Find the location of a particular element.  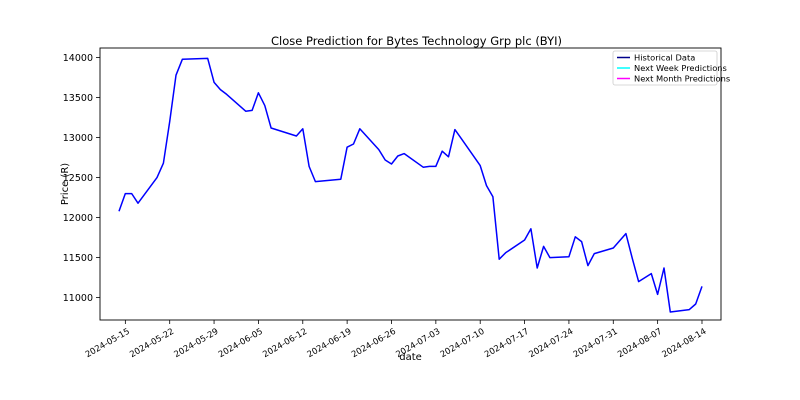

y-tick-label: 11000 is located at coordinates (78, 298).